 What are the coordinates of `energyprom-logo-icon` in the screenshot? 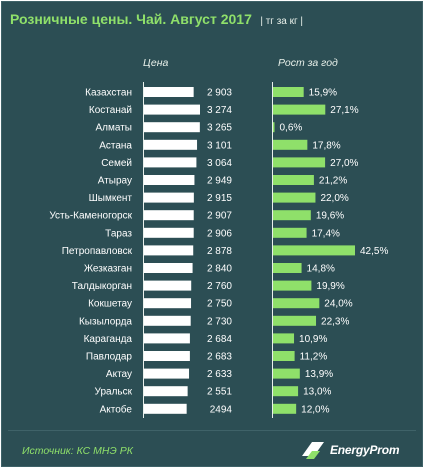 It's located at (313, 450).